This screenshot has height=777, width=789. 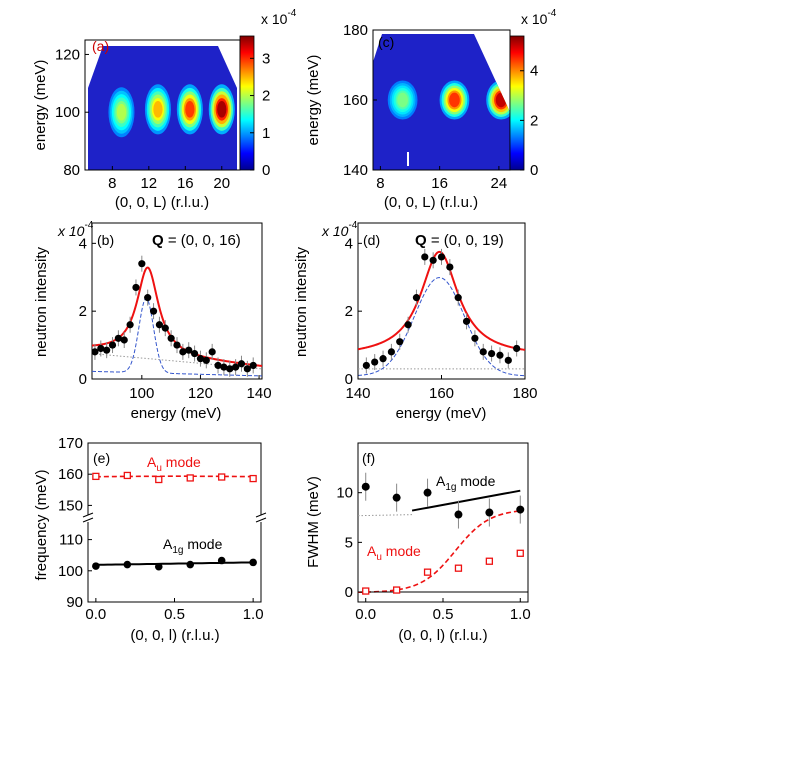 I want to click on panel-b-xtick-label: 140, so click(x=259, y=393).